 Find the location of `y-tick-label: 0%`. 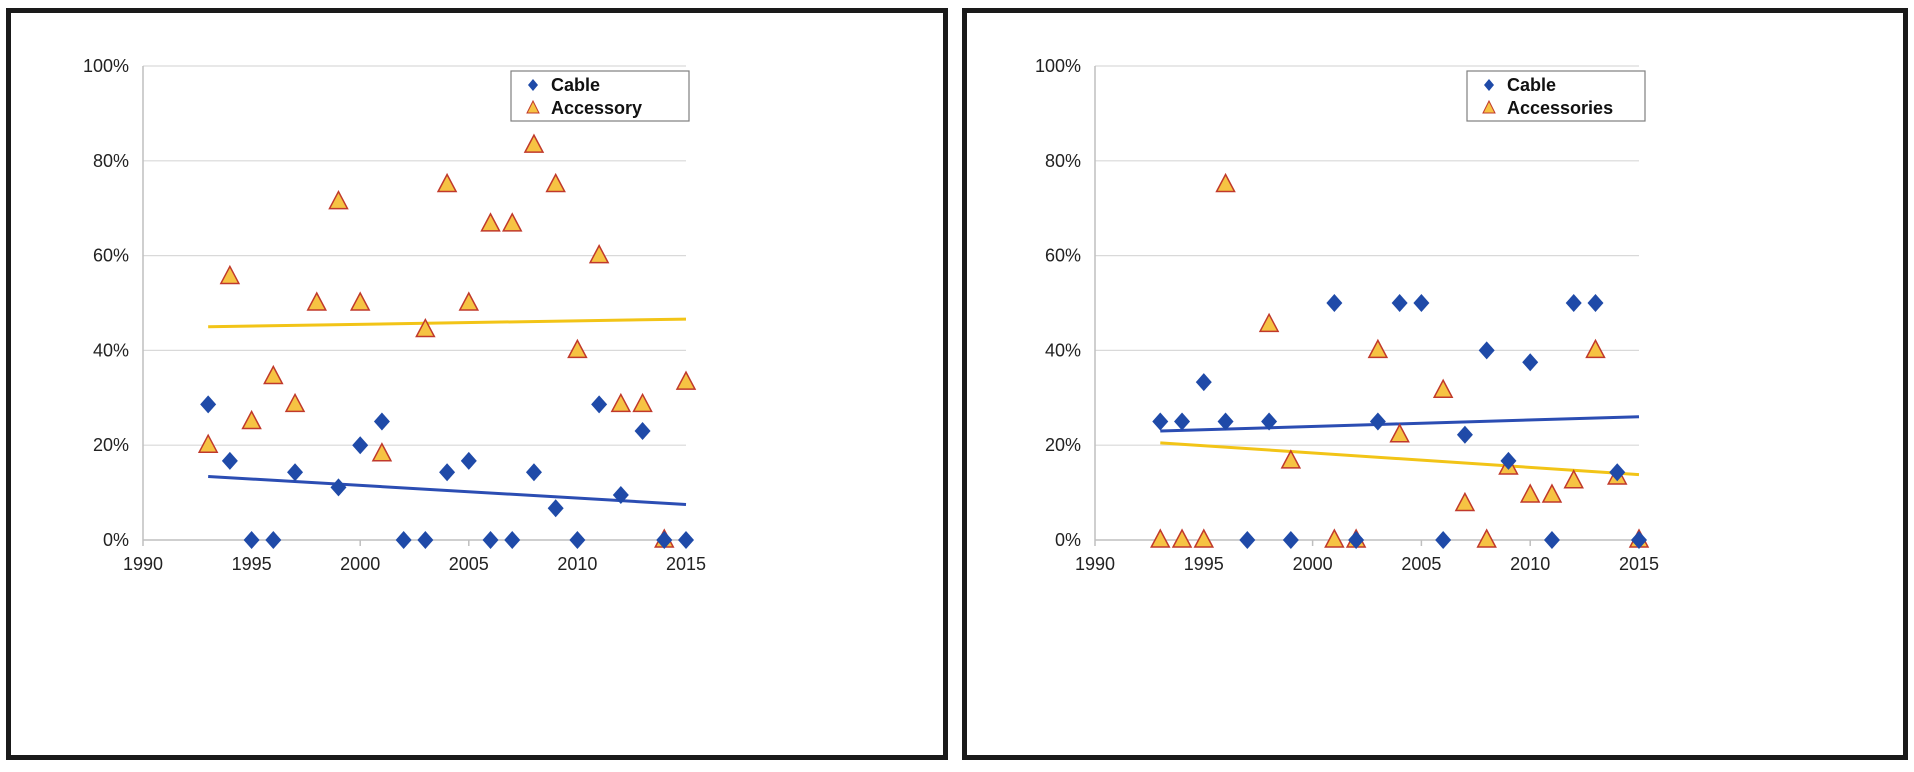

y-tick-label: 0% is located at coordinates (1068, 540).